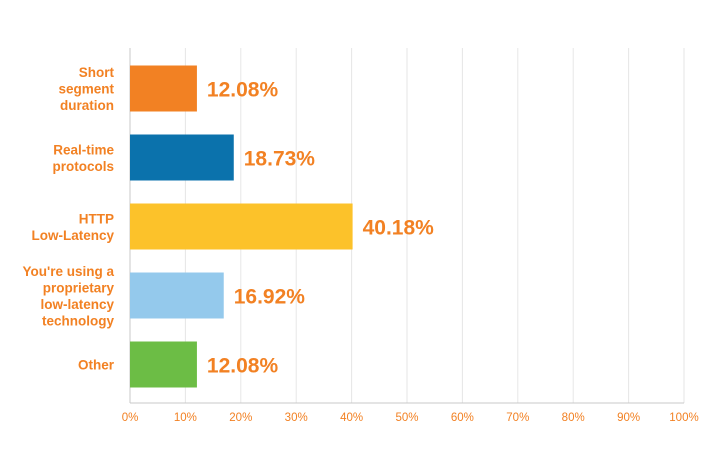 The height and width of the screenshot is (474, 721). What do you see at coordinates (96, 365) in the screenshot?
I see `category-label: Other` at bounding box center [96, 365].